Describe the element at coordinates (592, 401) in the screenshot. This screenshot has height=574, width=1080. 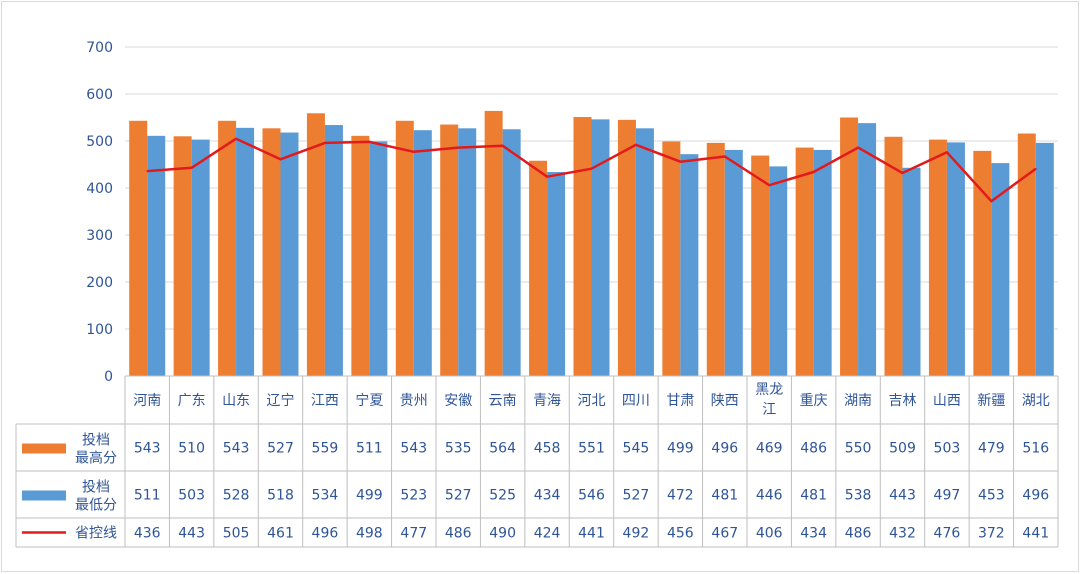
I see `category-label: 河北` at that location.